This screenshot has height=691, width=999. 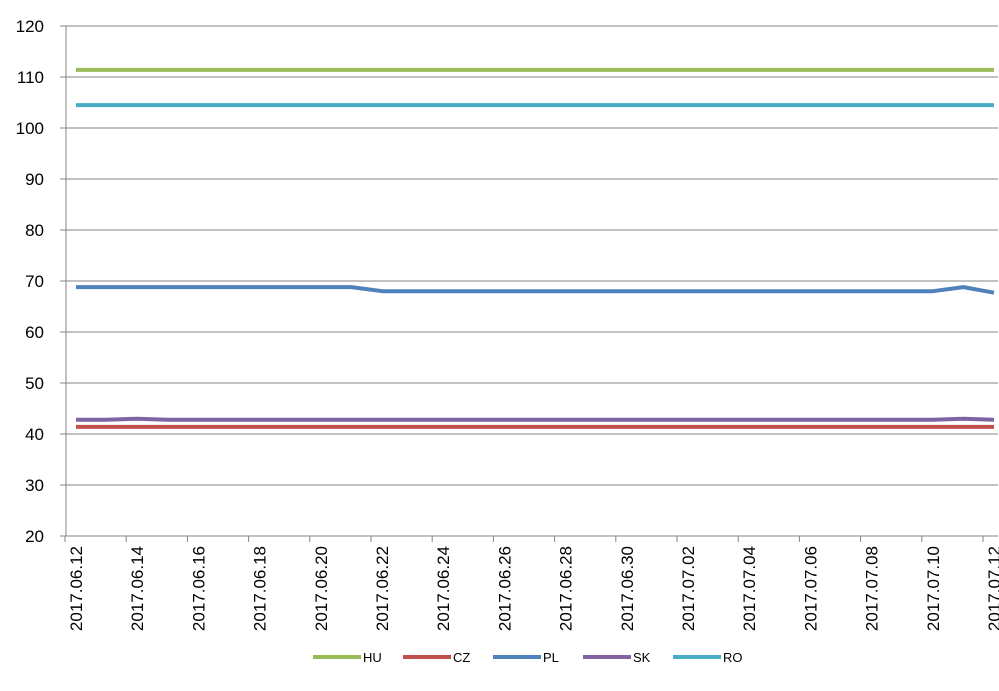 I want to click on x-tick-label: 2017.06.28, so click(x=566, y=588).